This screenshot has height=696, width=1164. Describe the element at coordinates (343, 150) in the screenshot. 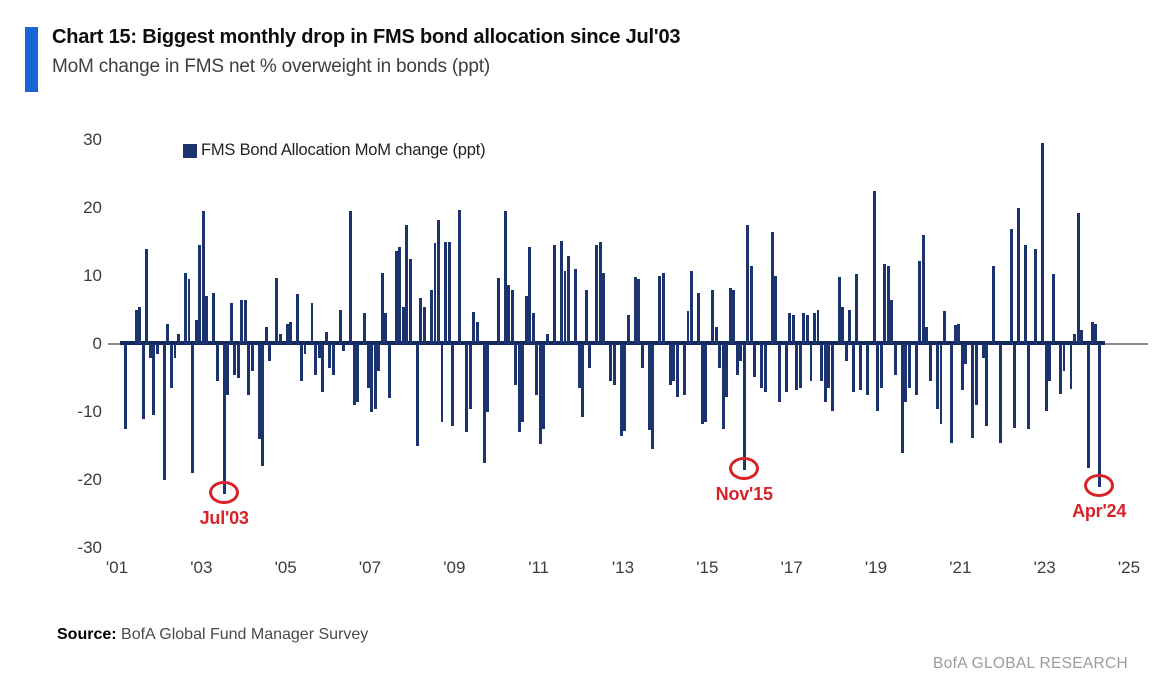

I see `legend-label: FMS Bond Allocation MoM change (ppt)` at that location.